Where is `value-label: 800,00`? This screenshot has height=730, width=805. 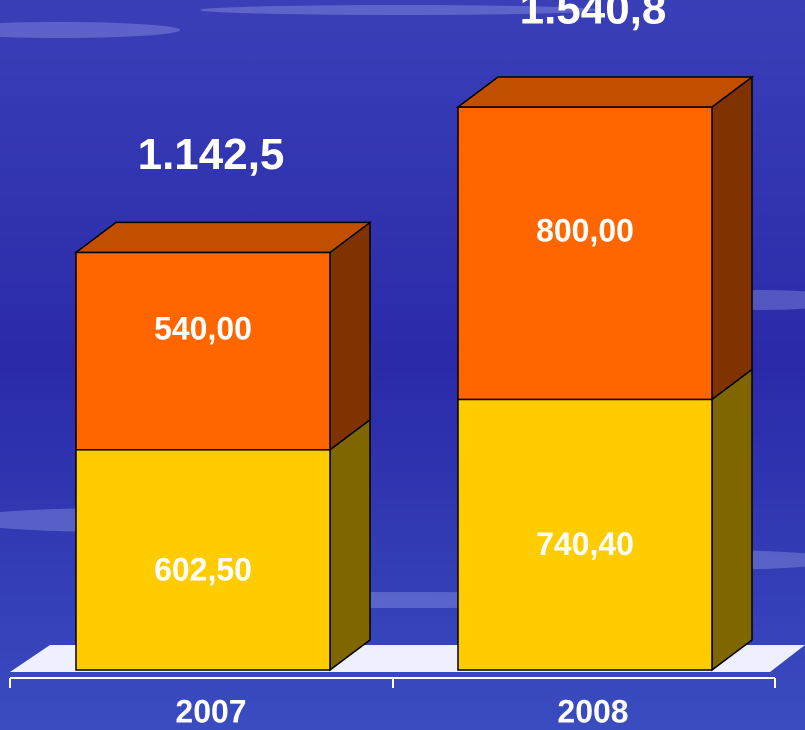 value-label: 800,00 is located at coordinates (585, 231).